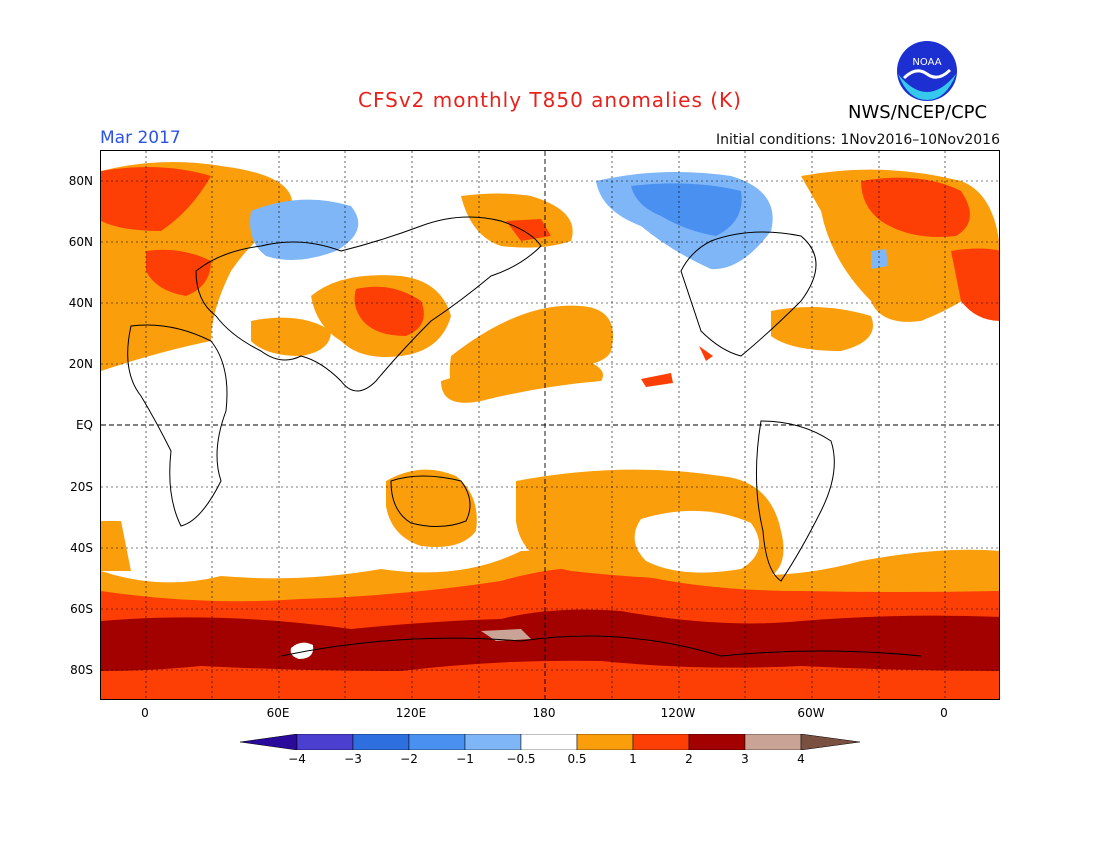  I want to click on colorbar-label-05: 0.5, so click(577, 759).